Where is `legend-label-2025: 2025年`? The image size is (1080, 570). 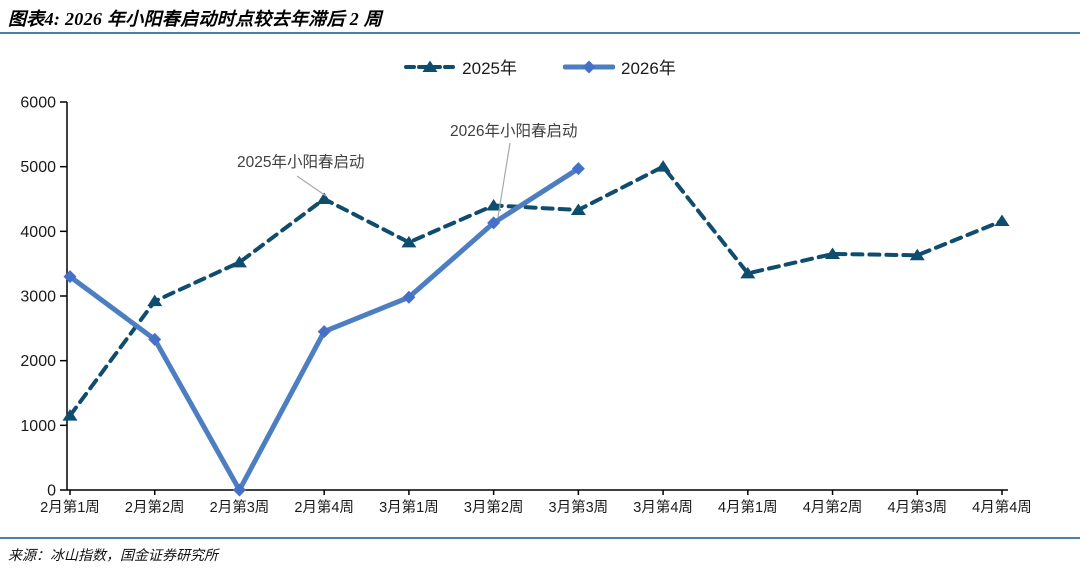
legend-label-2025: 2025年 is located at coordinates (489, 68).